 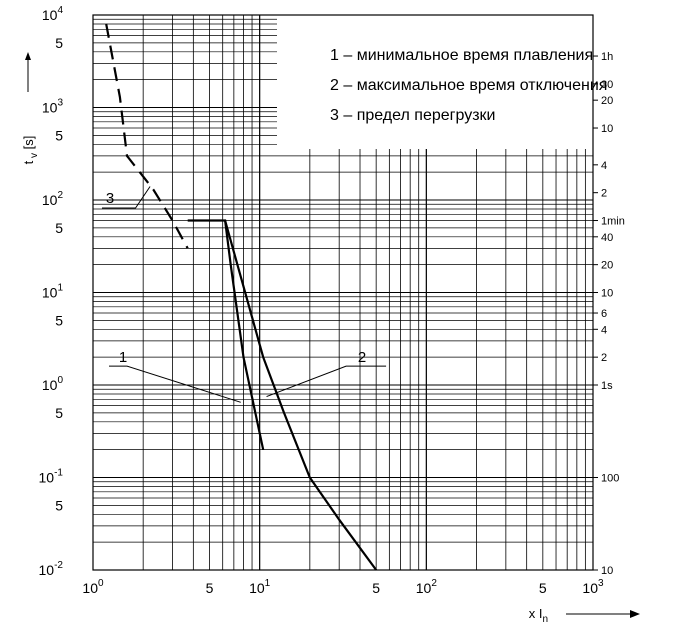 What do you see at coordinates (226, 334) in the screenshot?
I see `series-1-line` at bounding box center [226, 334].